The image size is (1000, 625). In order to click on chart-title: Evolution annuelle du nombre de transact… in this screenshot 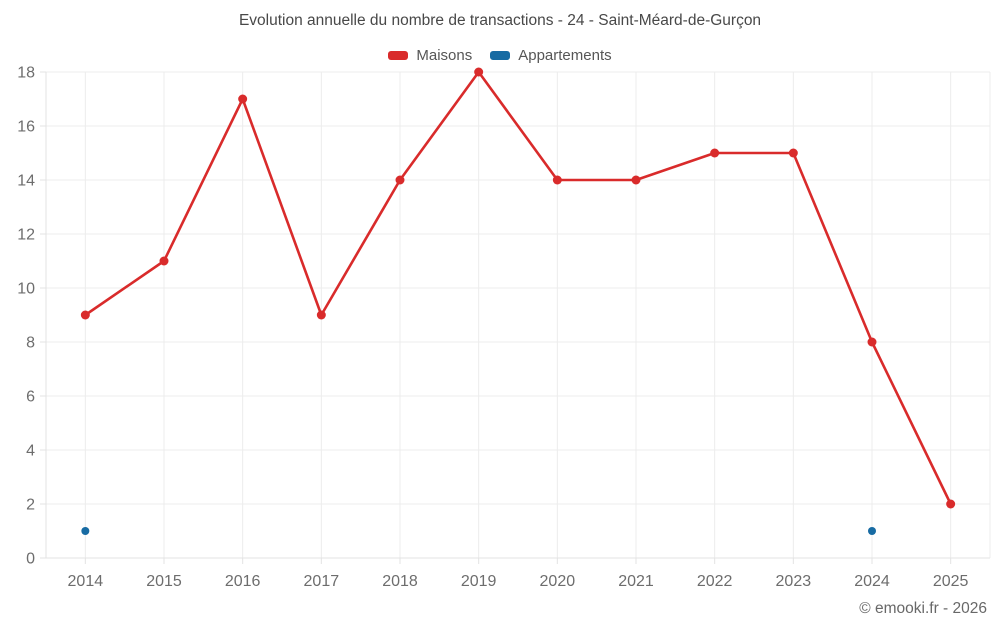, I will do `click(500, 20)`.